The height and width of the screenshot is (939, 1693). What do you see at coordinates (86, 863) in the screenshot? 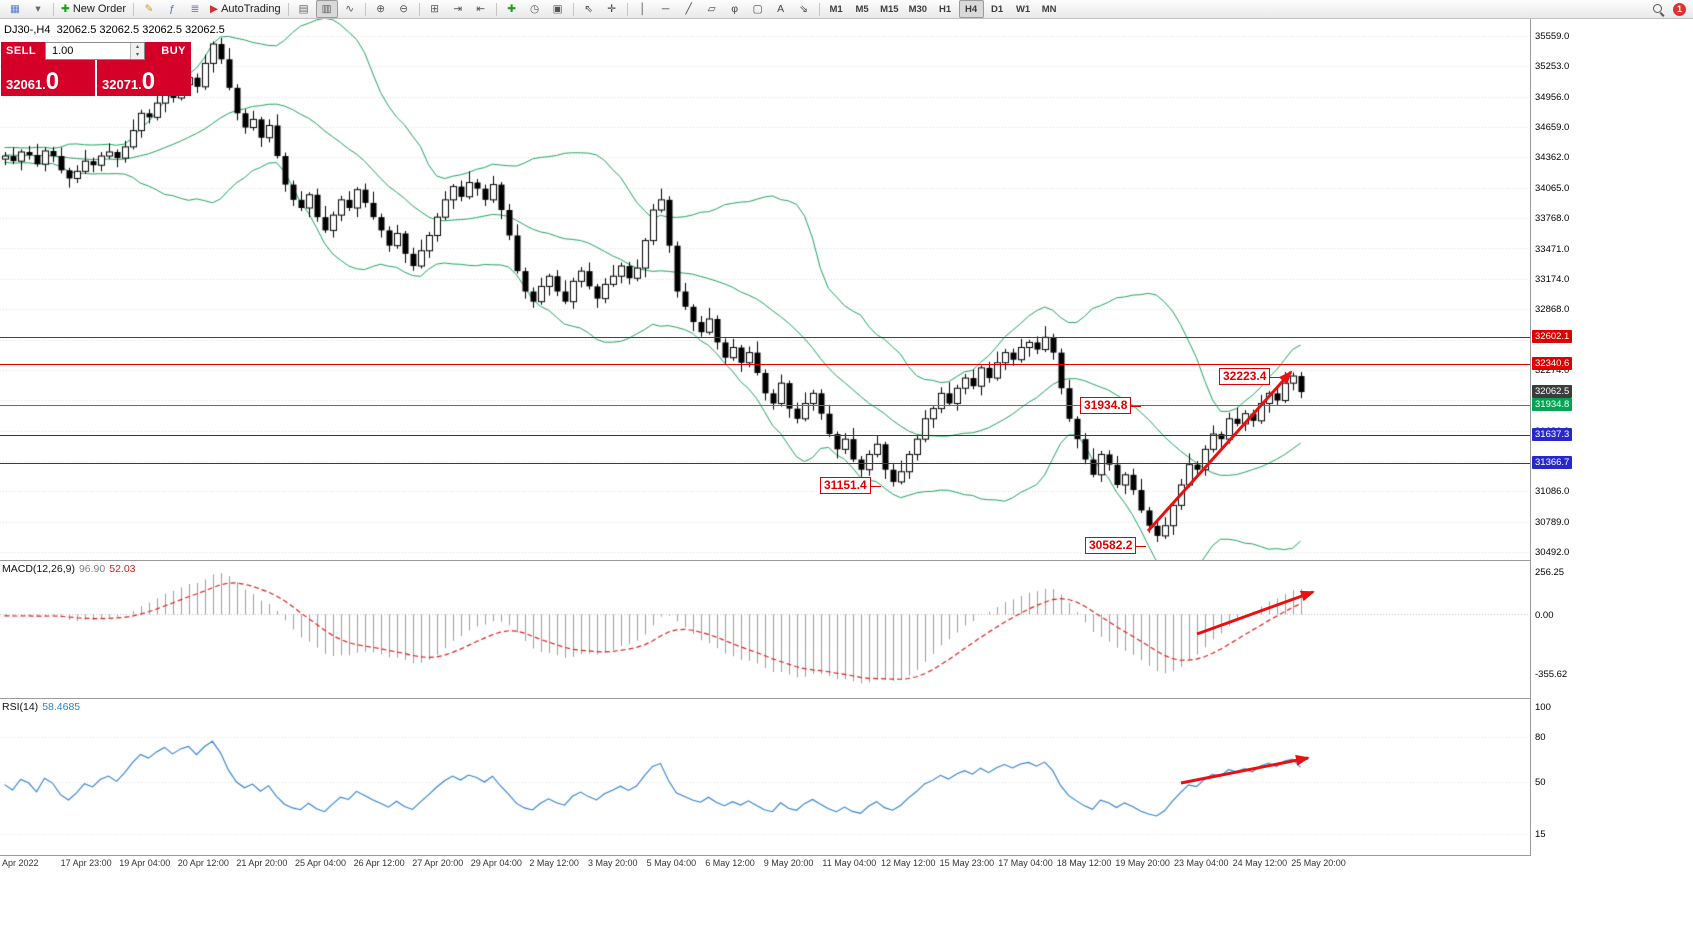
I see `time-axis-label: 17 Apr 23:00` at bounding box center [86, 863].